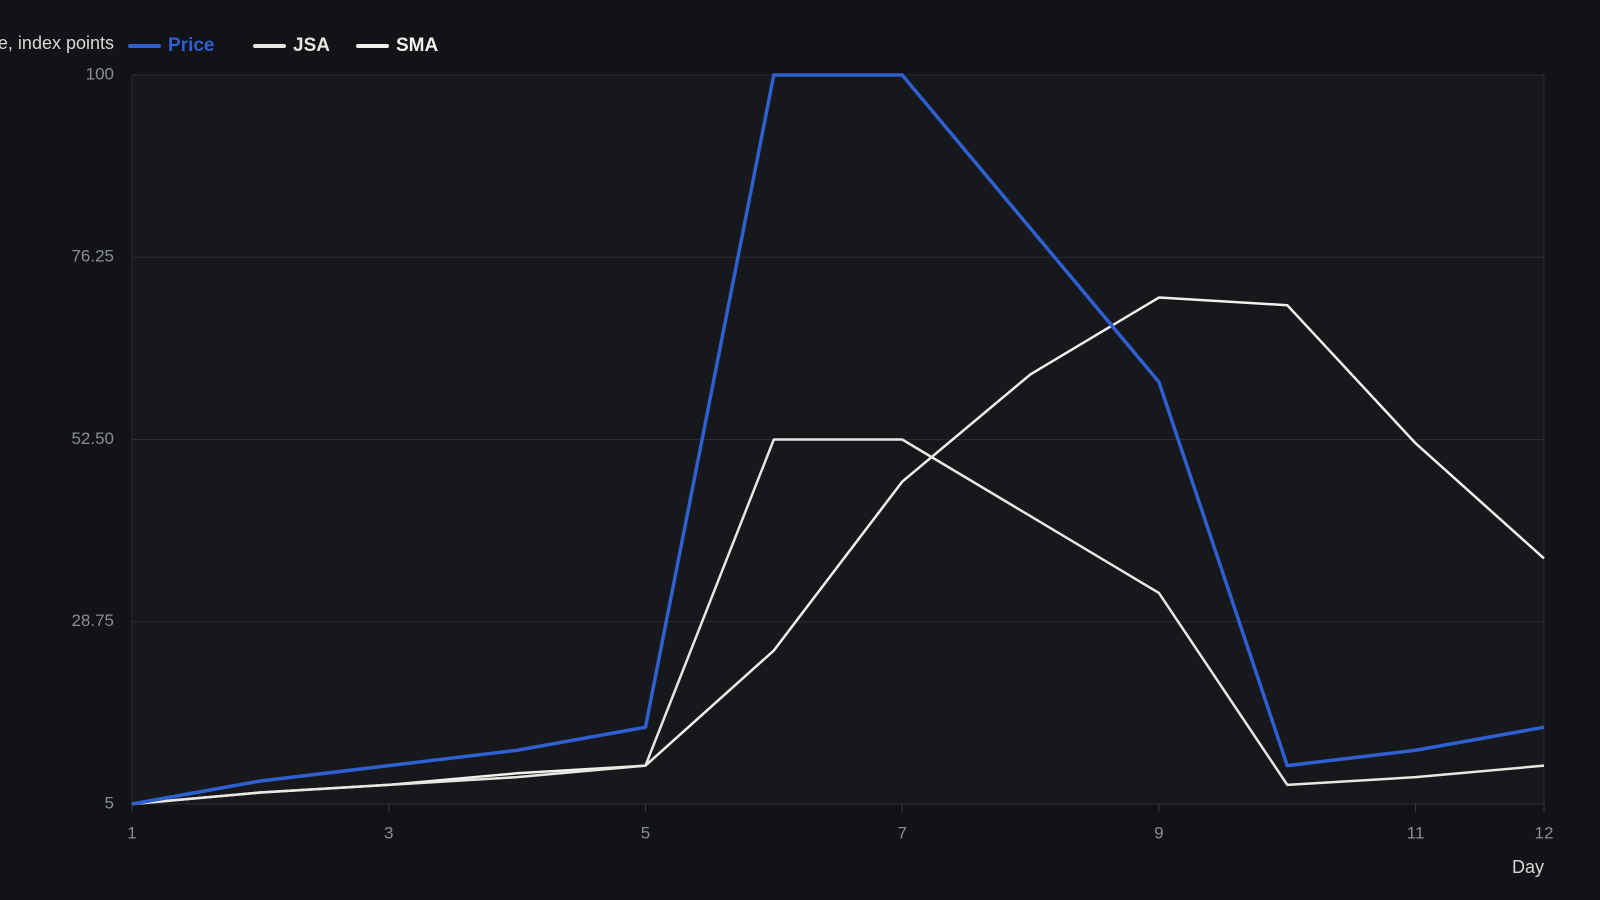 This screenshot has height=900, width=1600. What do you see at coordinates (1416, 832) in the screenshot?
I see `x-tick-label: 11` at bounding box center [1416, 832].